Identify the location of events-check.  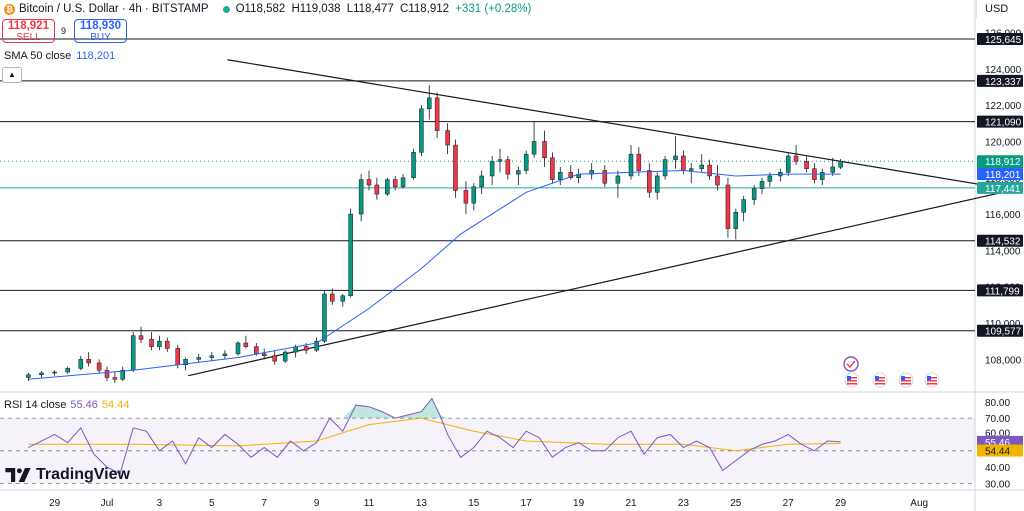
(851, 364).